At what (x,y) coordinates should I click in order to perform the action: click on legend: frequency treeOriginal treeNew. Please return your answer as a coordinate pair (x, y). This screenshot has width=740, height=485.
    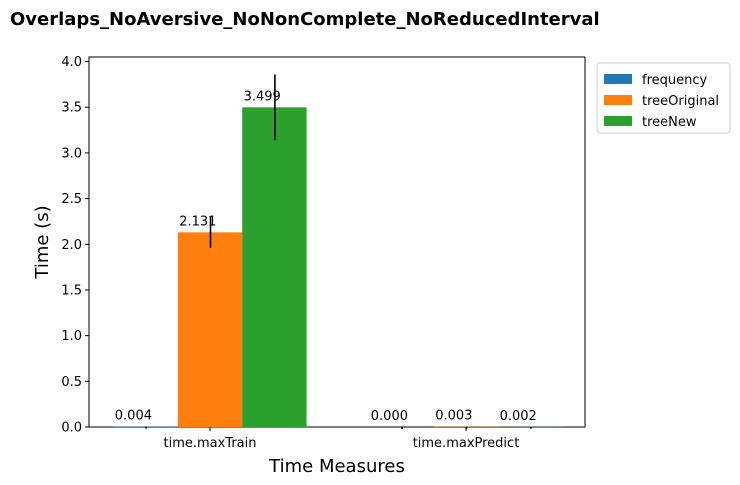
    Looking at the image, I should click on (663, 98).